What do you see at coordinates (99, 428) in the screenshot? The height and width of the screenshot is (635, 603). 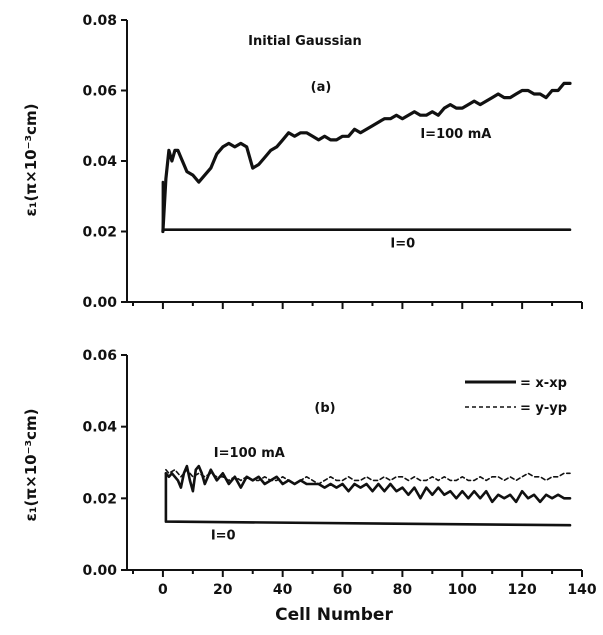 I see `panel-b-y-tick-label: 0.04` at bounding box center [99, 428].